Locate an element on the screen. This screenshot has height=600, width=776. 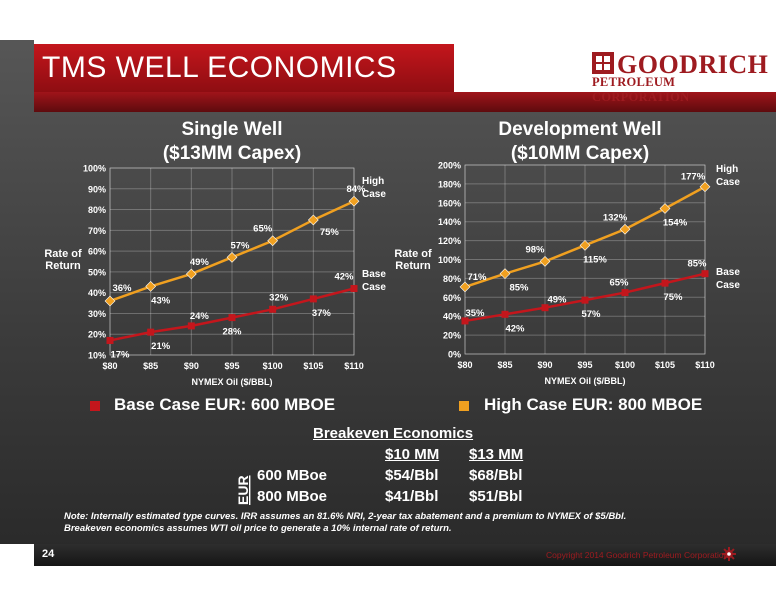
data-label: 36% is located at coordinates (122, 288).